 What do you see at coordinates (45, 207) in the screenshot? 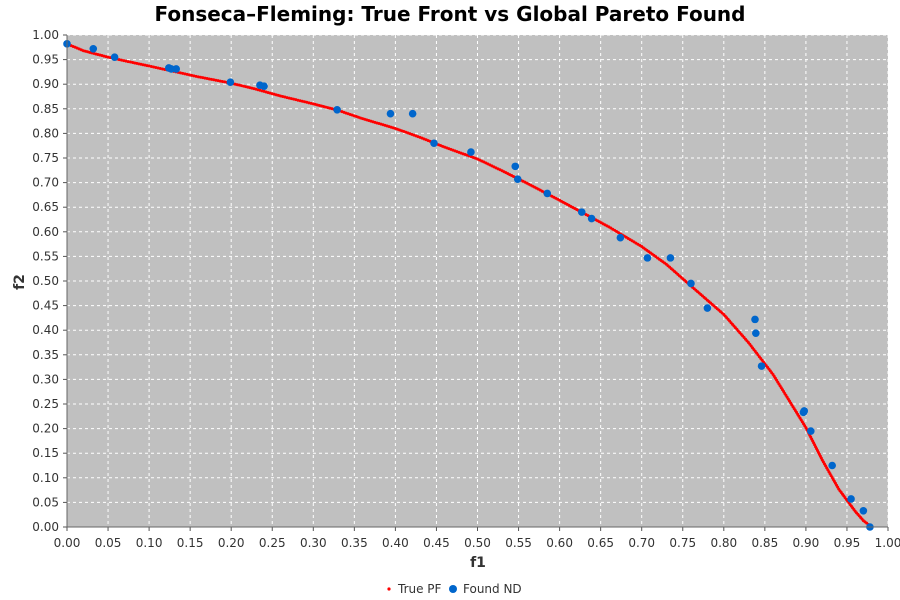
I see `y-tick-label: 0.65` at bounding box center [45, 207].